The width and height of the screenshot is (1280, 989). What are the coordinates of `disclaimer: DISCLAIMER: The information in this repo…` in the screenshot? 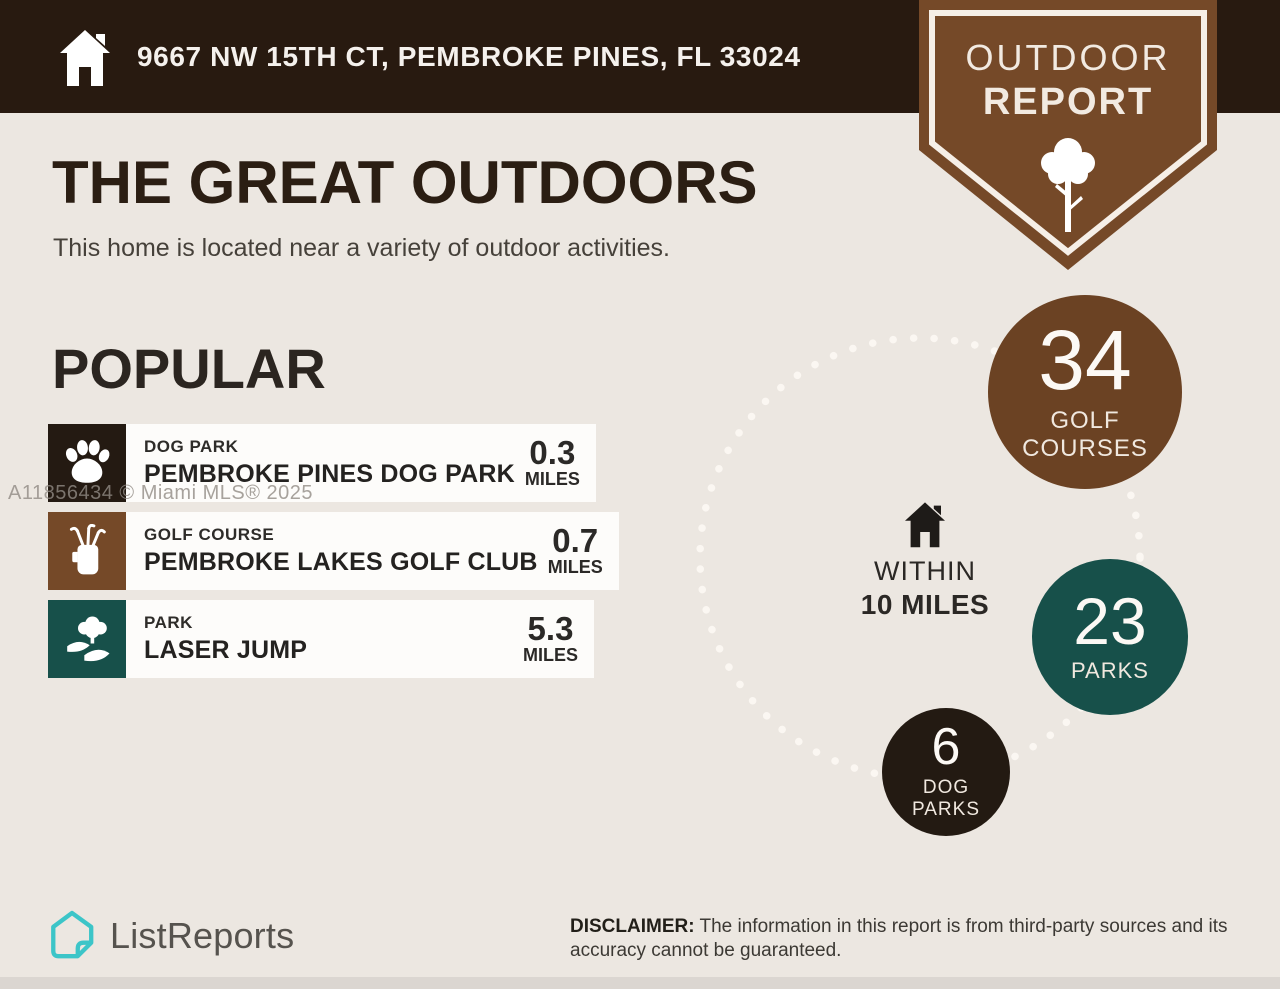 It's located at (906, 939).